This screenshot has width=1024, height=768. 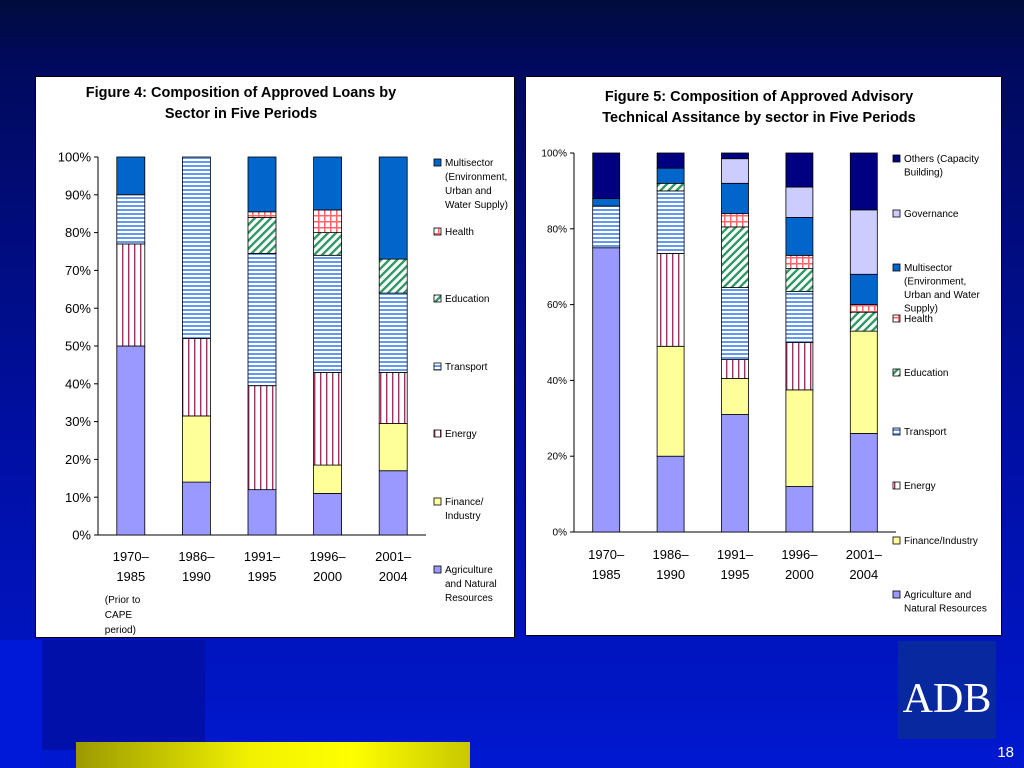 I want to click on category-note: period), so click(x=120, y=630).